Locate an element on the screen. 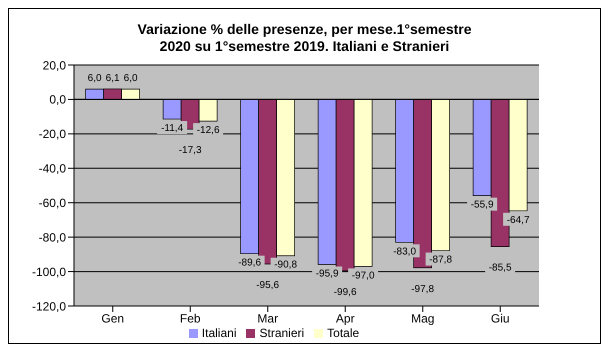  legend-label: Totale is located at coordinates (343, 333).